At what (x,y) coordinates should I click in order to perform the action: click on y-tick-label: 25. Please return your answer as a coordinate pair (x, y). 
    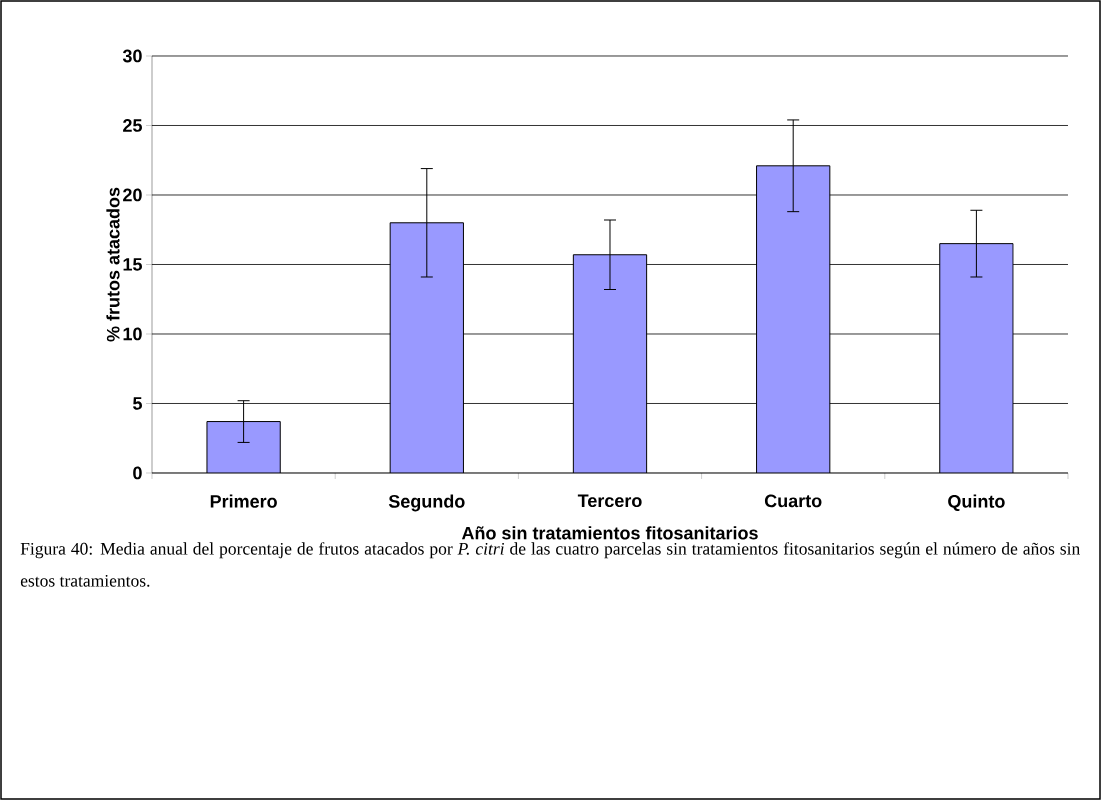
    Looking at the image, I should click on (132, 125).